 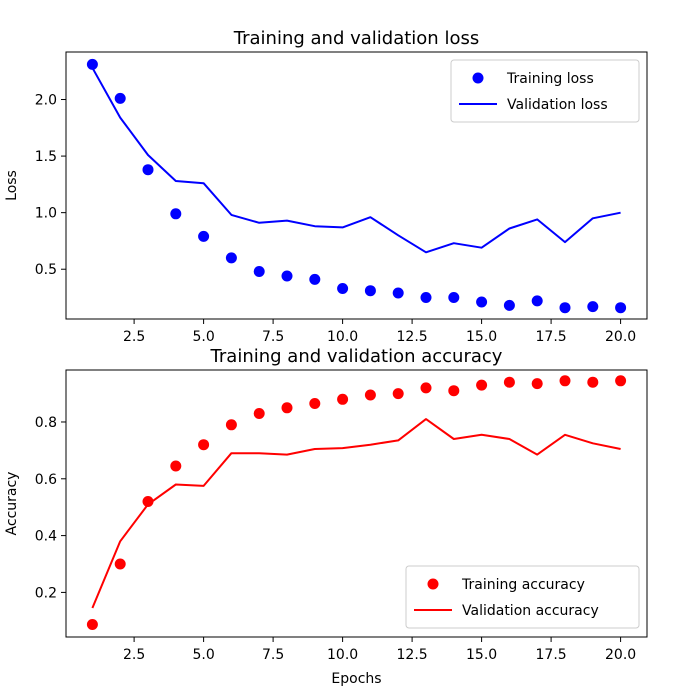 I want to click on loss-xtick-label: 20.0, so click(x=620, y=337).